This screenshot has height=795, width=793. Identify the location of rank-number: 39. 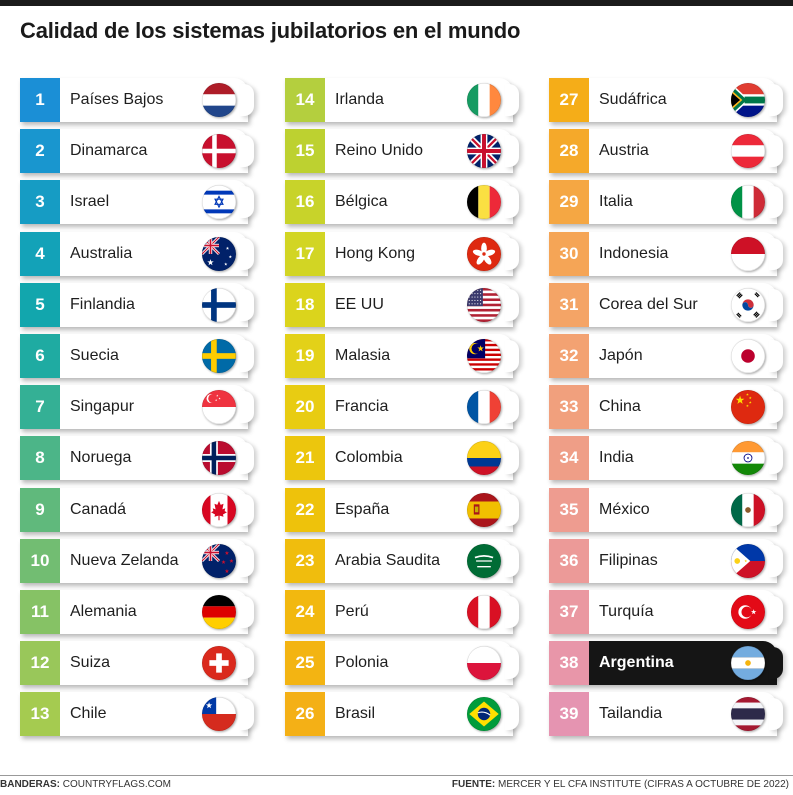
(569, 714).